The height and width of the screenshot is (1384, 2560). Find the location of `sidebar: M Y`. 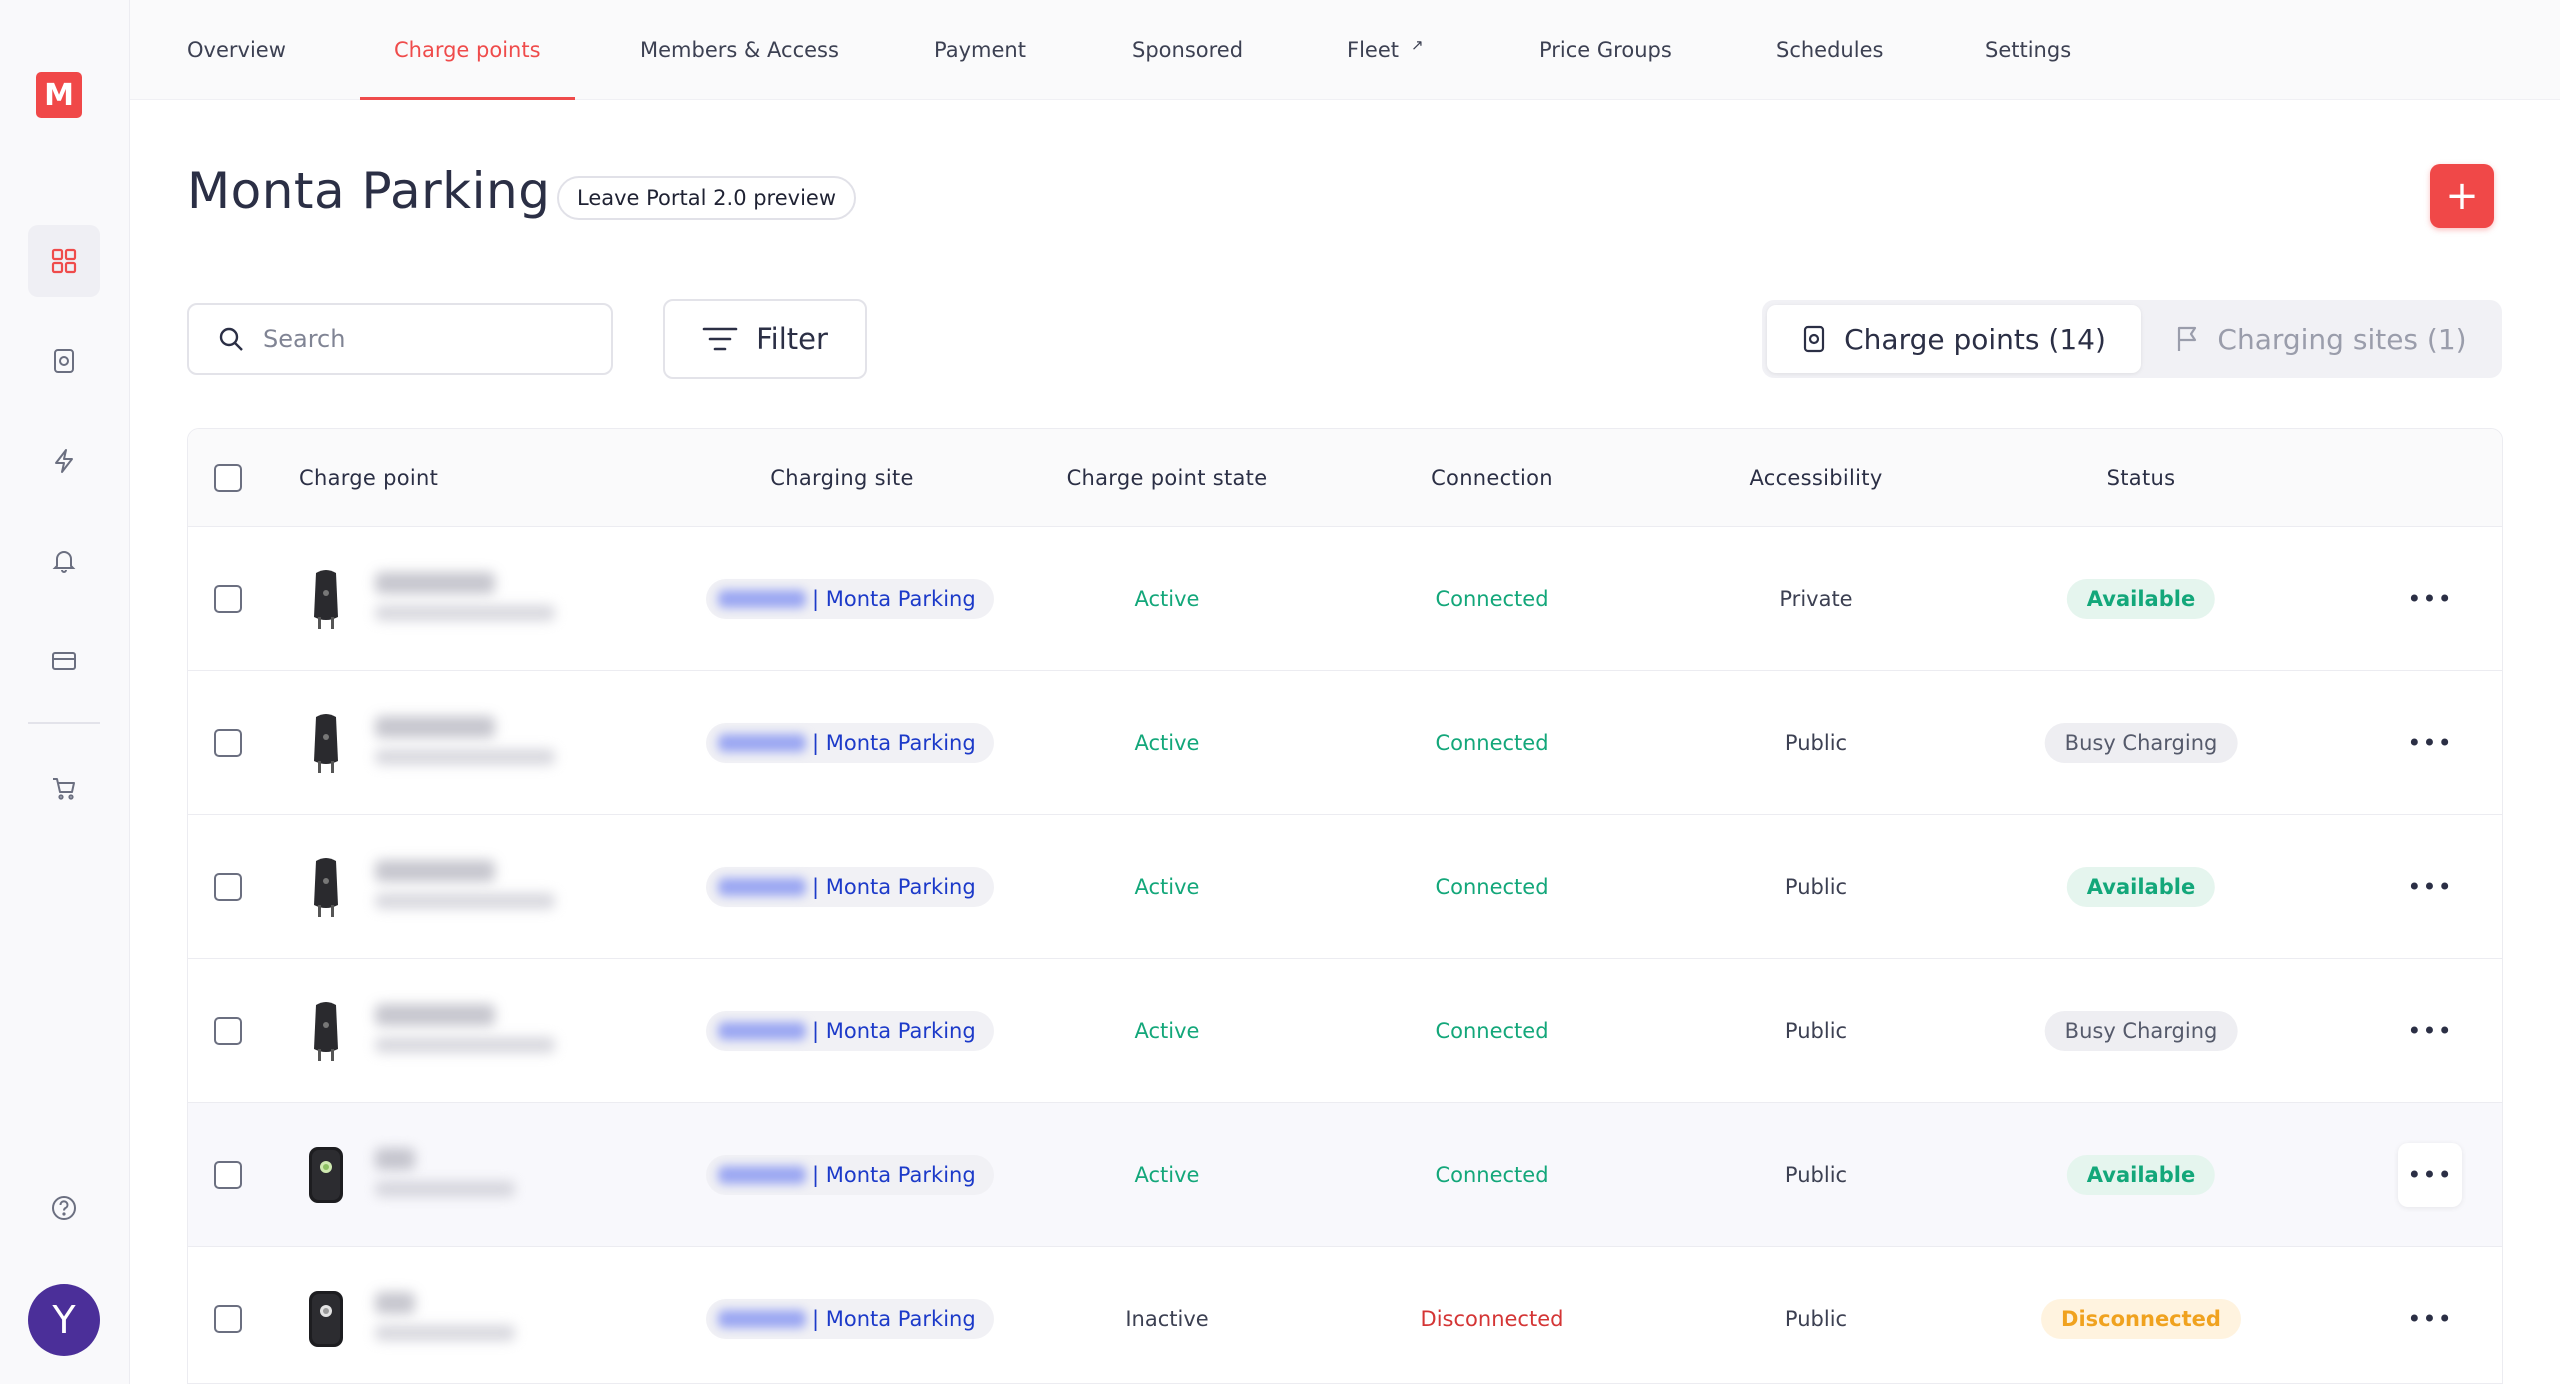

sidebar: M Y is located at coordinates (65, 692).